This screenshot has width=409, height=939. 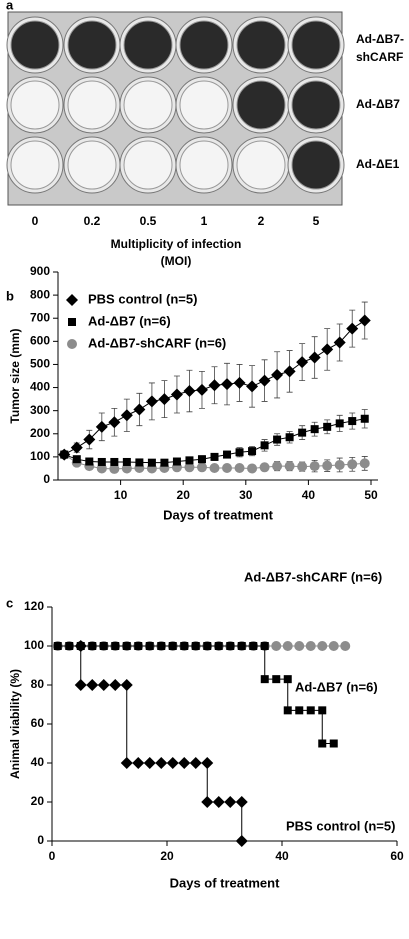 What do you see at coordinates (380, 39) in the screenshot?
I see `row-label: Ad-ΔB7-` at bounding box center [380, 39].